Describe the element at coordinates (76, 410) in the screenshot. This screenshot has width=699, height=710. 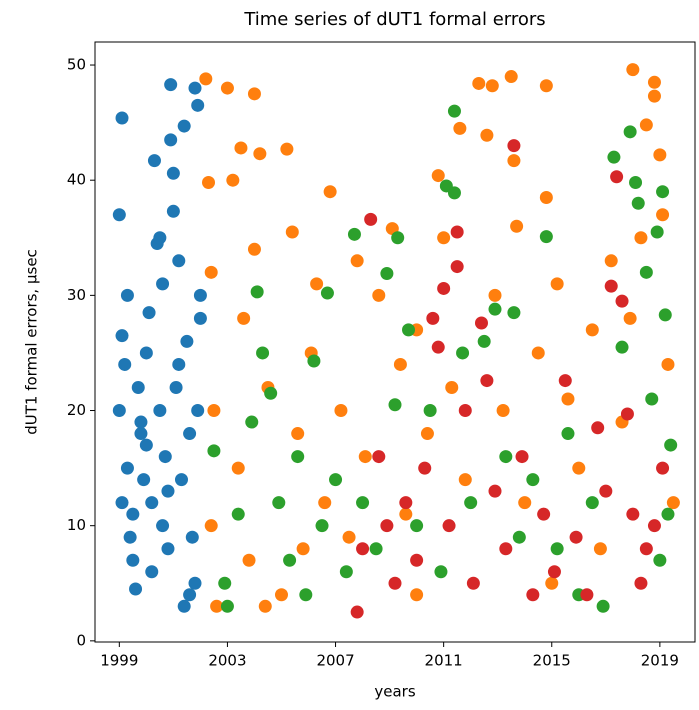
I see `y-tick-label: 20` at that location.